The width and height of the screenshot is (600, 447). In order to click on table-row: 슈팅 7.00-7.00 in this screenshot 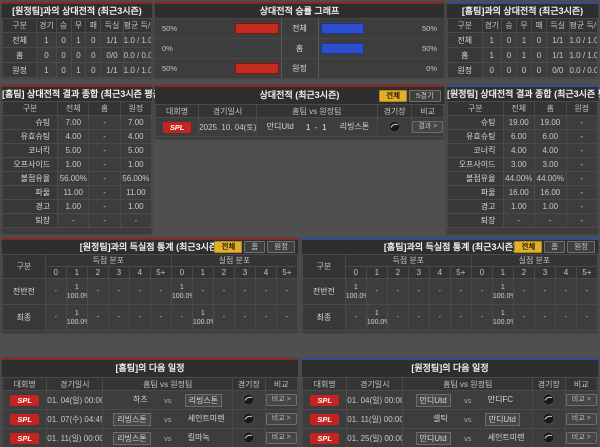, I will do `click(77, 122)`.